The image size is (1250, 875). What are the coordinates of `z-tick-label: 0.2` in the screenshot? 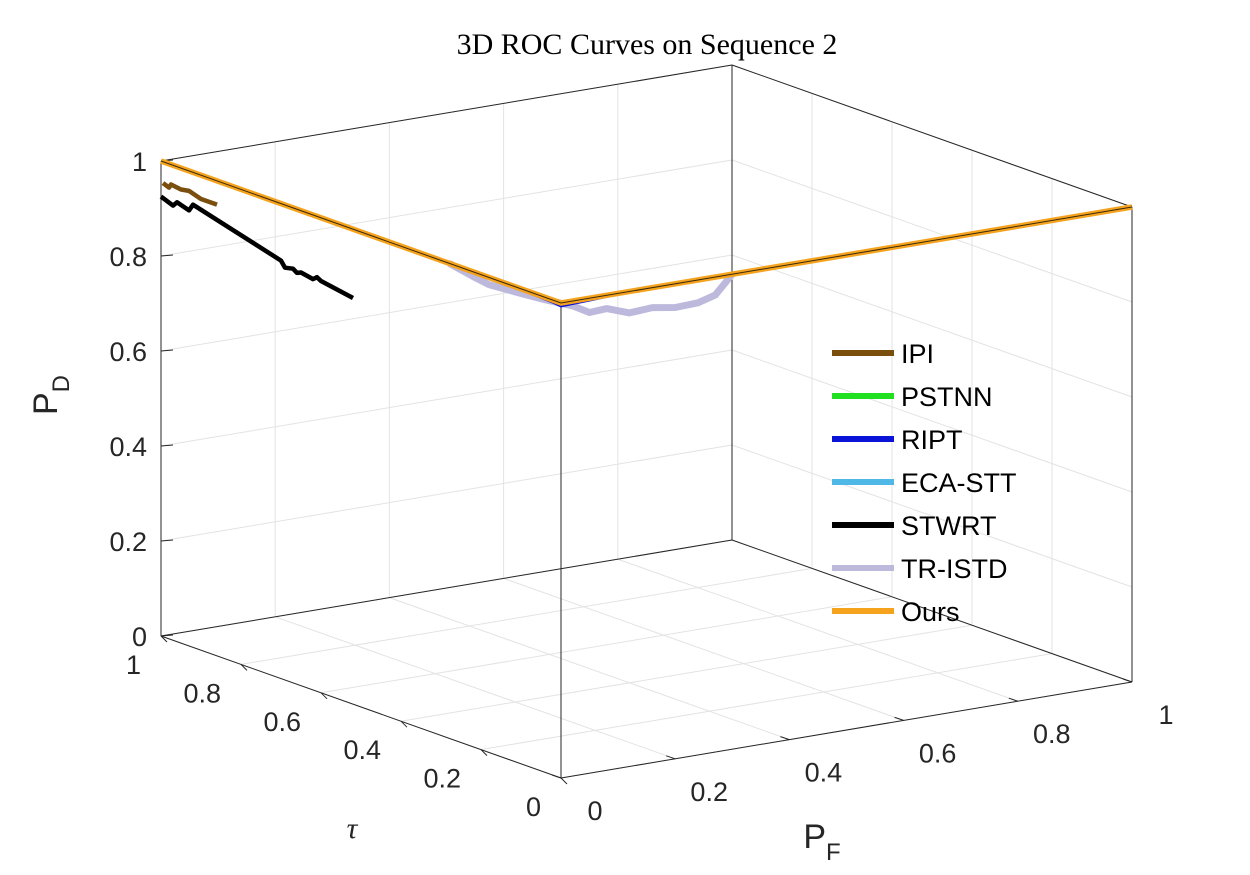 It's located at (128, 542).